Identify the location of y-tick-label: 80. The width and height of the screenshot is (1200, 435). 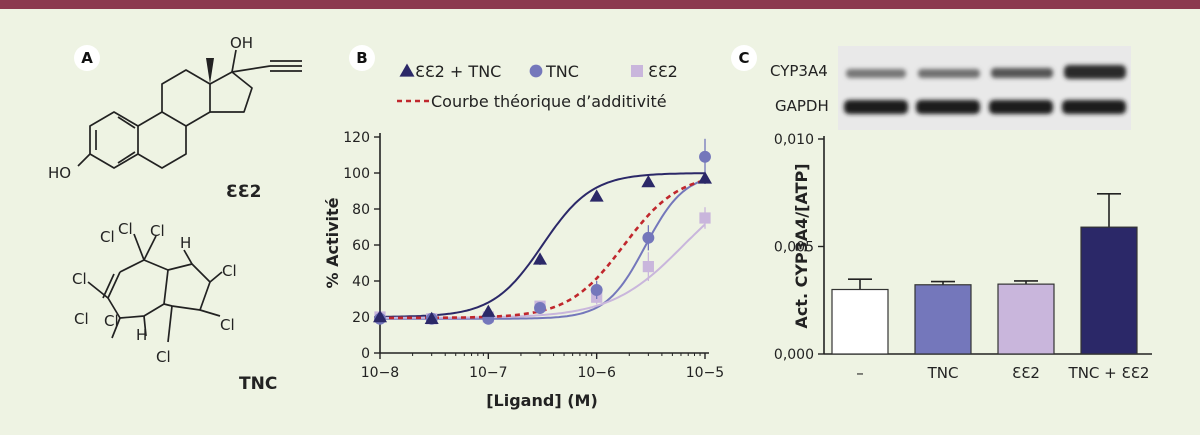
(361, 210).